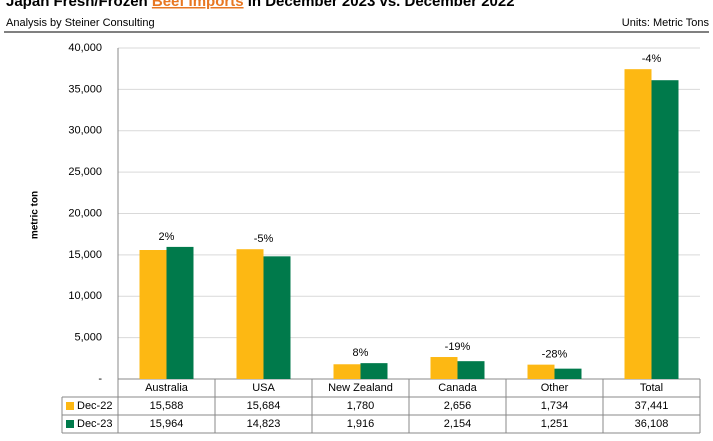  Describe the element at coordinates (85, 89) in the screenshot. I see `y-tick-label: 35,000` at that location.